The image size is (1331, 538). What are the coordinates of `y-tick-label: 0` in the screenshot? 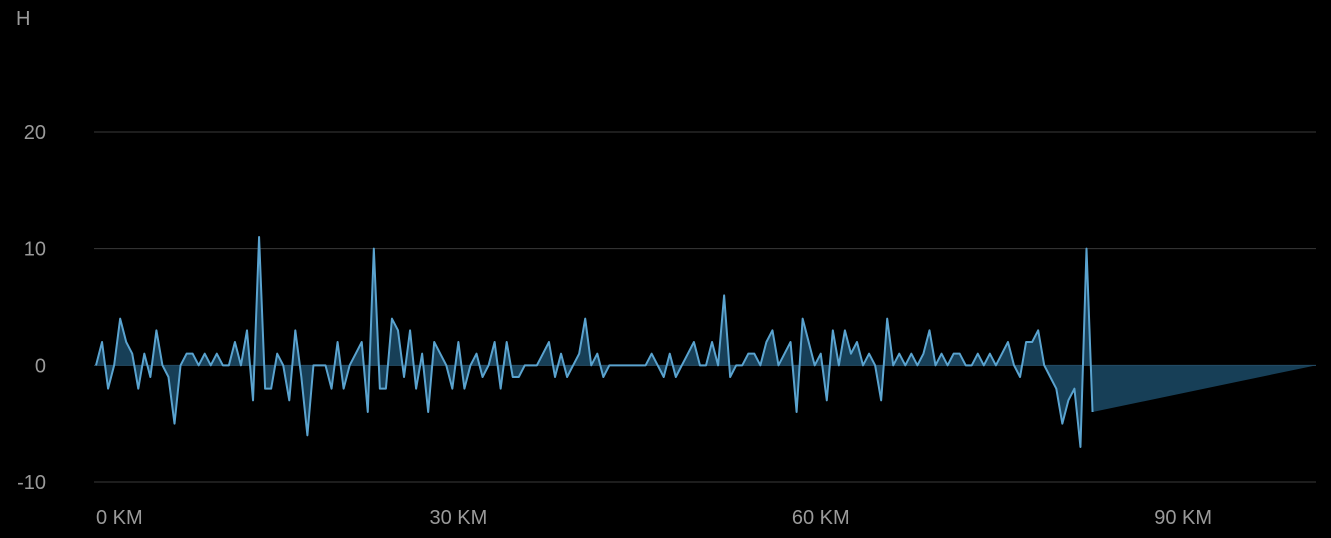 It's located at (40, 366).